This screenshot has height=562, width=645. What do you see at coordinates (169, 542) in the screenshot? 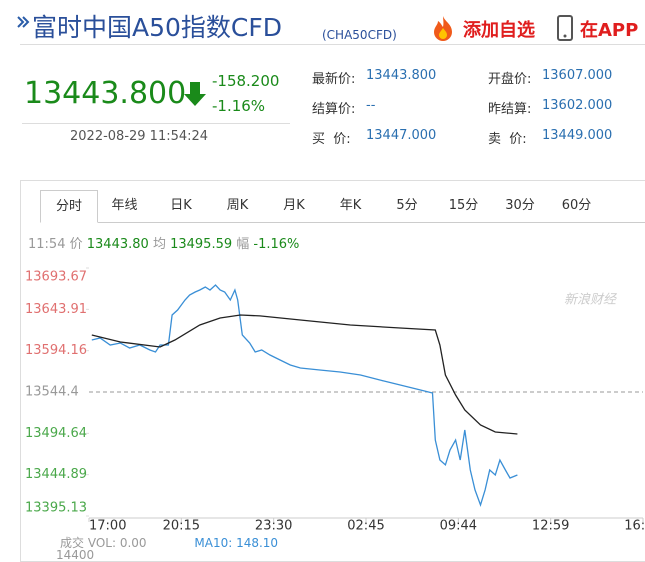
I see `footer: 成交 VOL: 0.00 MA10: 148.10` at bounding box center [169, 542].